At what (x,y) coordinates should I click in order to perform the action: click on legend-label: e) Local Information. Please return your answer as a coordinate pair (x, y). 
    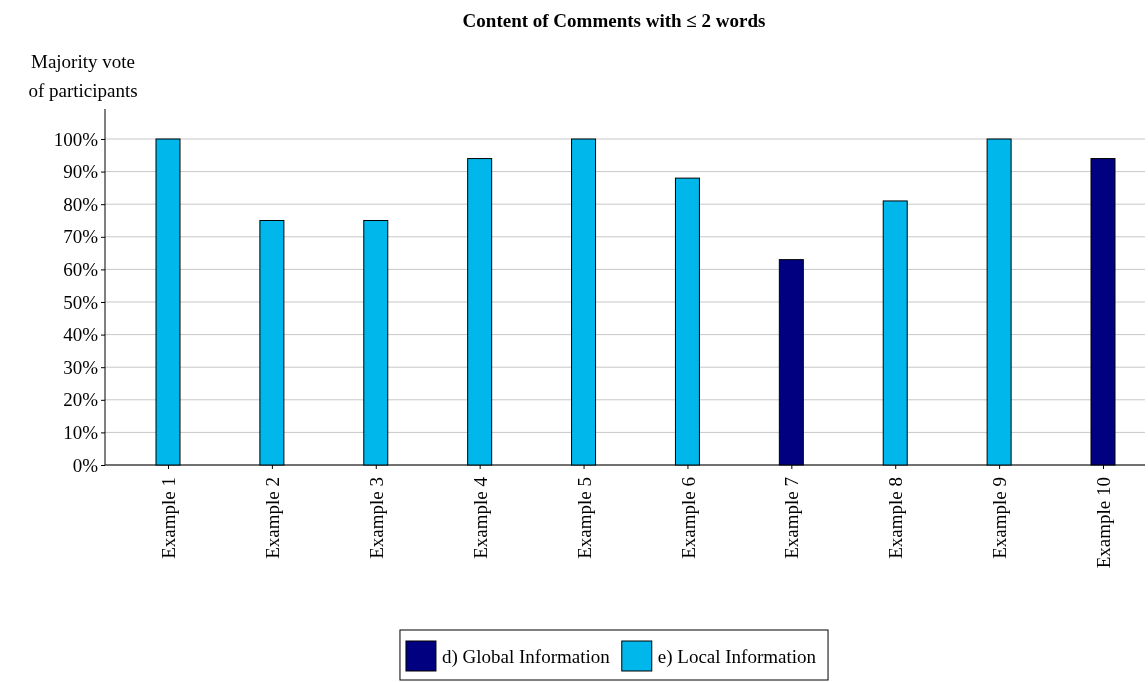
    Looking at the image, I should click on (737, 657).